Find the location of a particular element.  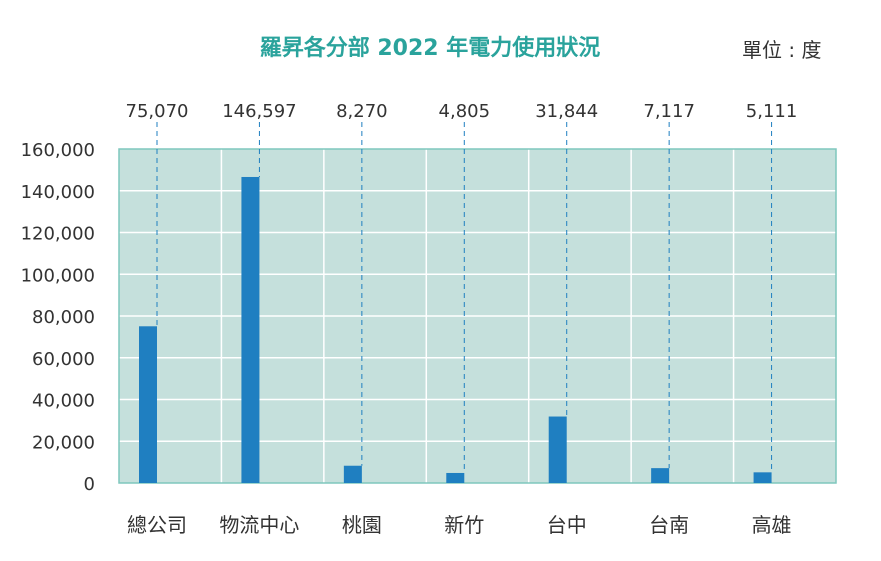

y-tick-label: 100,000 is located at coordinates (58, 275).